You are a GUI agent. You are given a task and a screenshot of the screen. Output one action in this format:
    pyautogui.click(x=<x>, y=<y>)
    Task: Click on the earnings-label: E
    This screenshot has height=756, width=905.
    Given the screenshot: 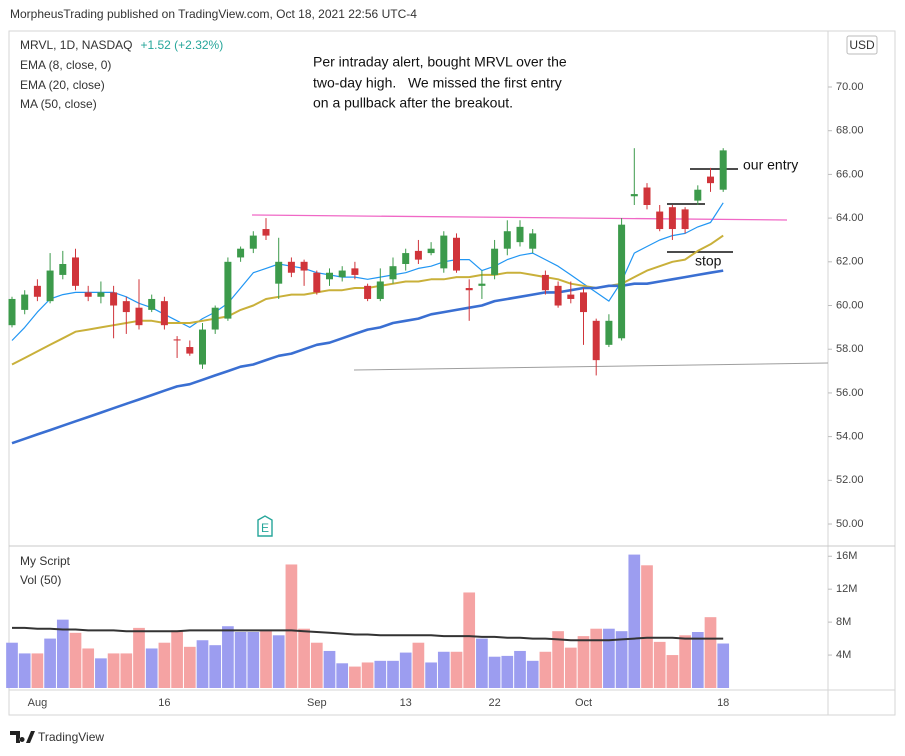 What is the action you would take?
    pyautogui.click(x=265, y=528)
    